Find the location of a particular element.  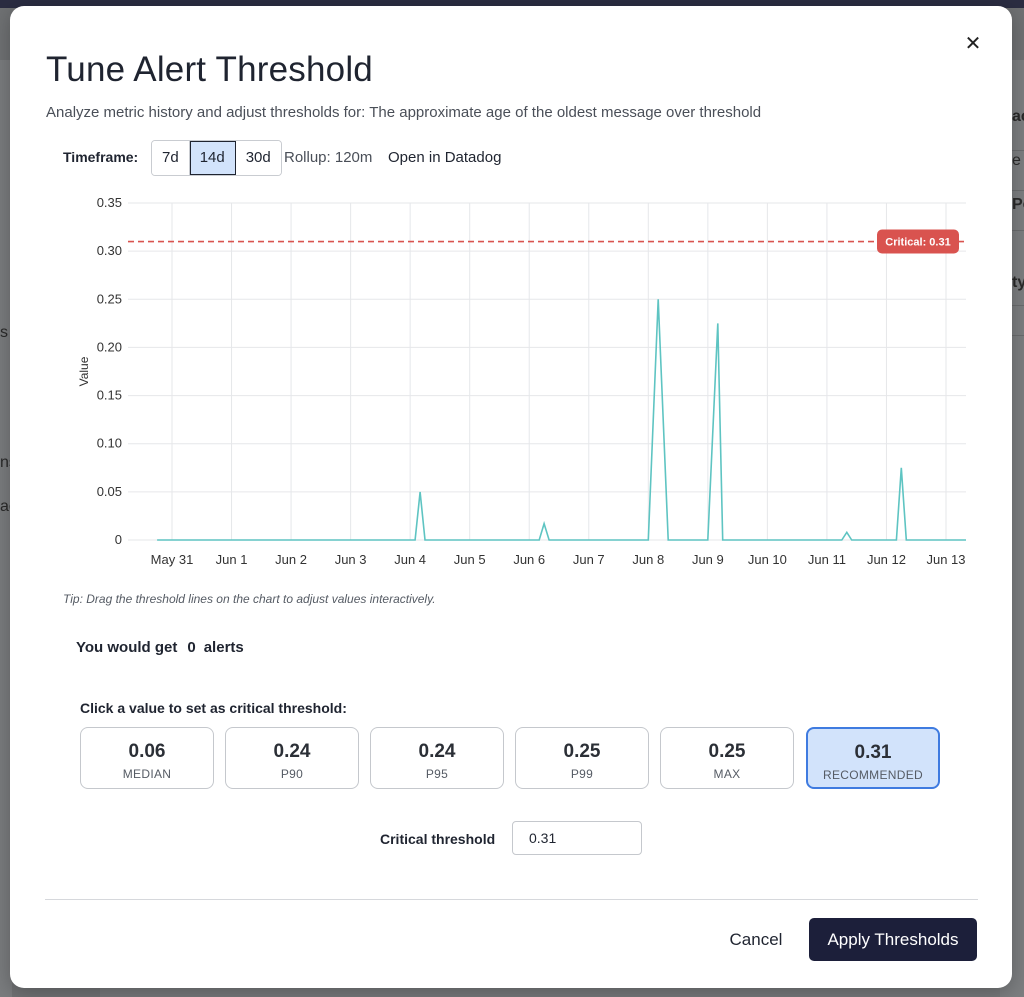

x-tick-label: May 31 is located at coordinates (172, 559).